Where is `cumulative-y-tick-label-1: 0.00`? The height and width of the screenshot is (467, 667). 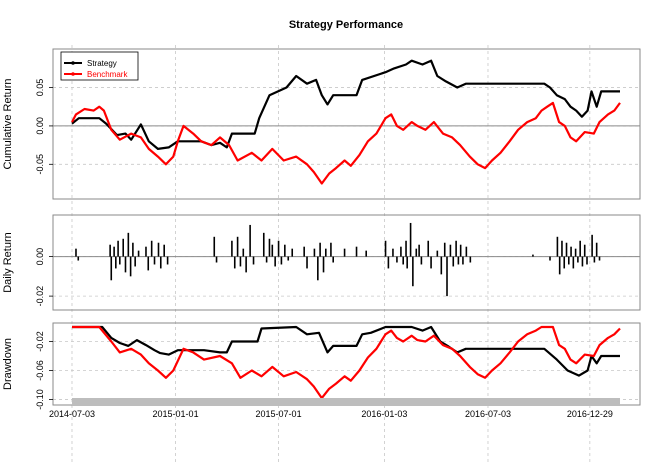
cumulative-y-tick-label-1: 0.00 is located at coordinates (40, 126).